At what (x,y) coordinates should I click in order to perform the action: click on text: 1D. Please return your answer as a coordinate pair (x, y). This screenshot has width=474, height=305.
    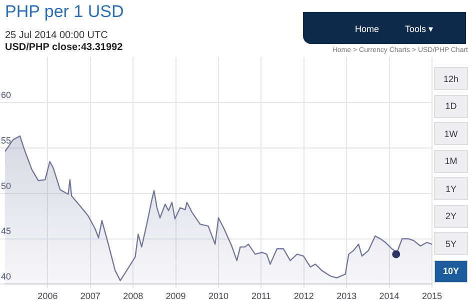
    Looking at the image, I should click on (451, 106).